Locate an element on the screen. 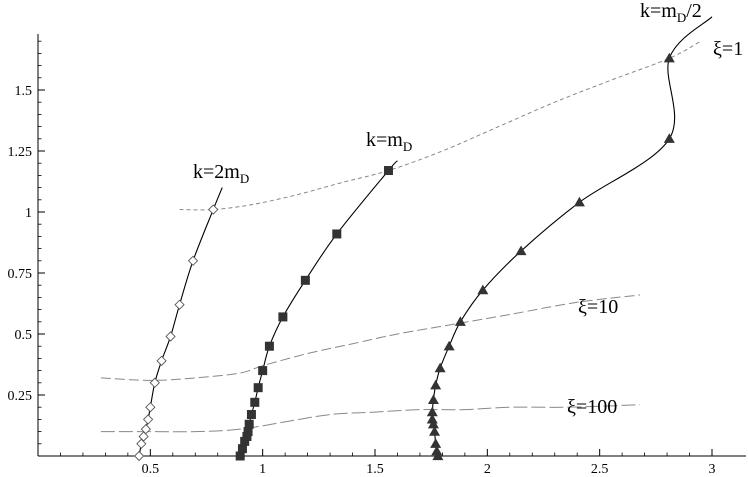 This screenshot has height=477, width=748. annotation-main: ξ=1 is located at coordinates (728, 49).